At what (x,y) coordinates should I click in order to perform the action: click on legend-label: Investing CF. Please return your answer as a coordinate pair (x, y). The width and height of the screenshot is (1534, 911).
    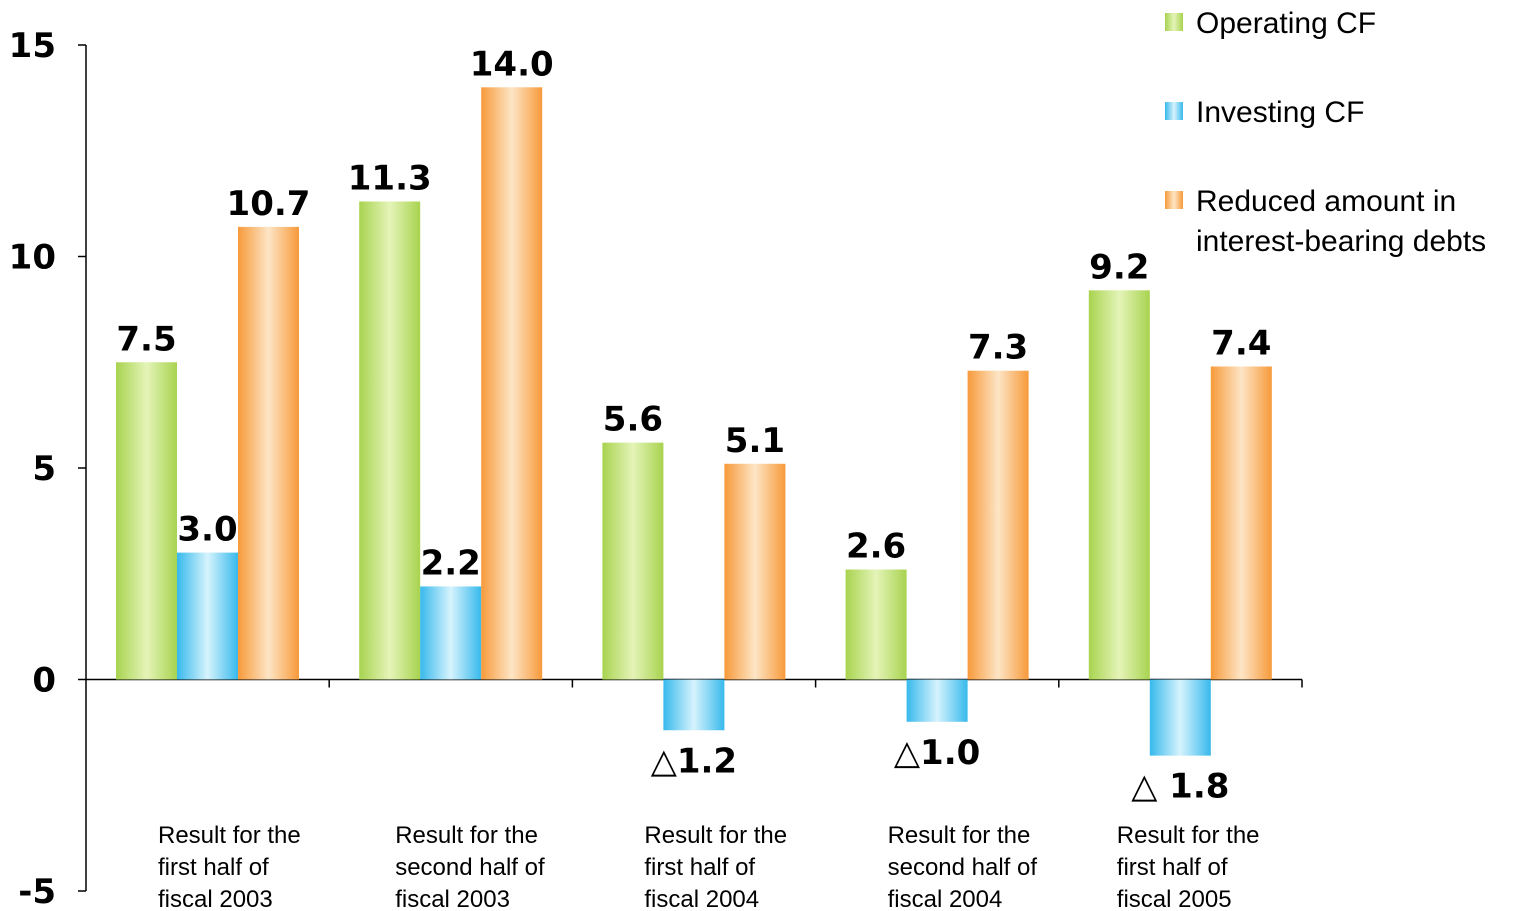
    Looking at the image, I should click on (1280, 112).